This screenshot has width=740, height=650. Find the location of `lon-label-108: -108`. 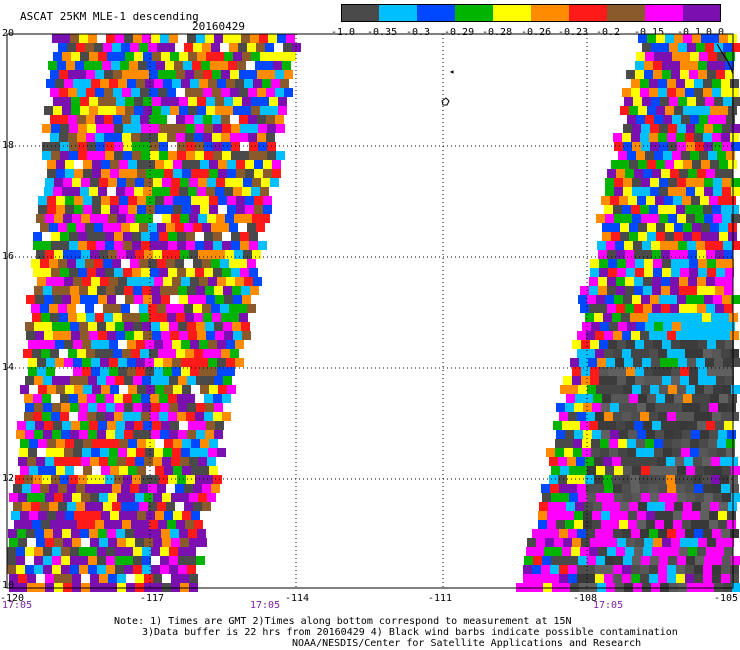

lon-label-108: -108 is located at coordinates (585, 598).